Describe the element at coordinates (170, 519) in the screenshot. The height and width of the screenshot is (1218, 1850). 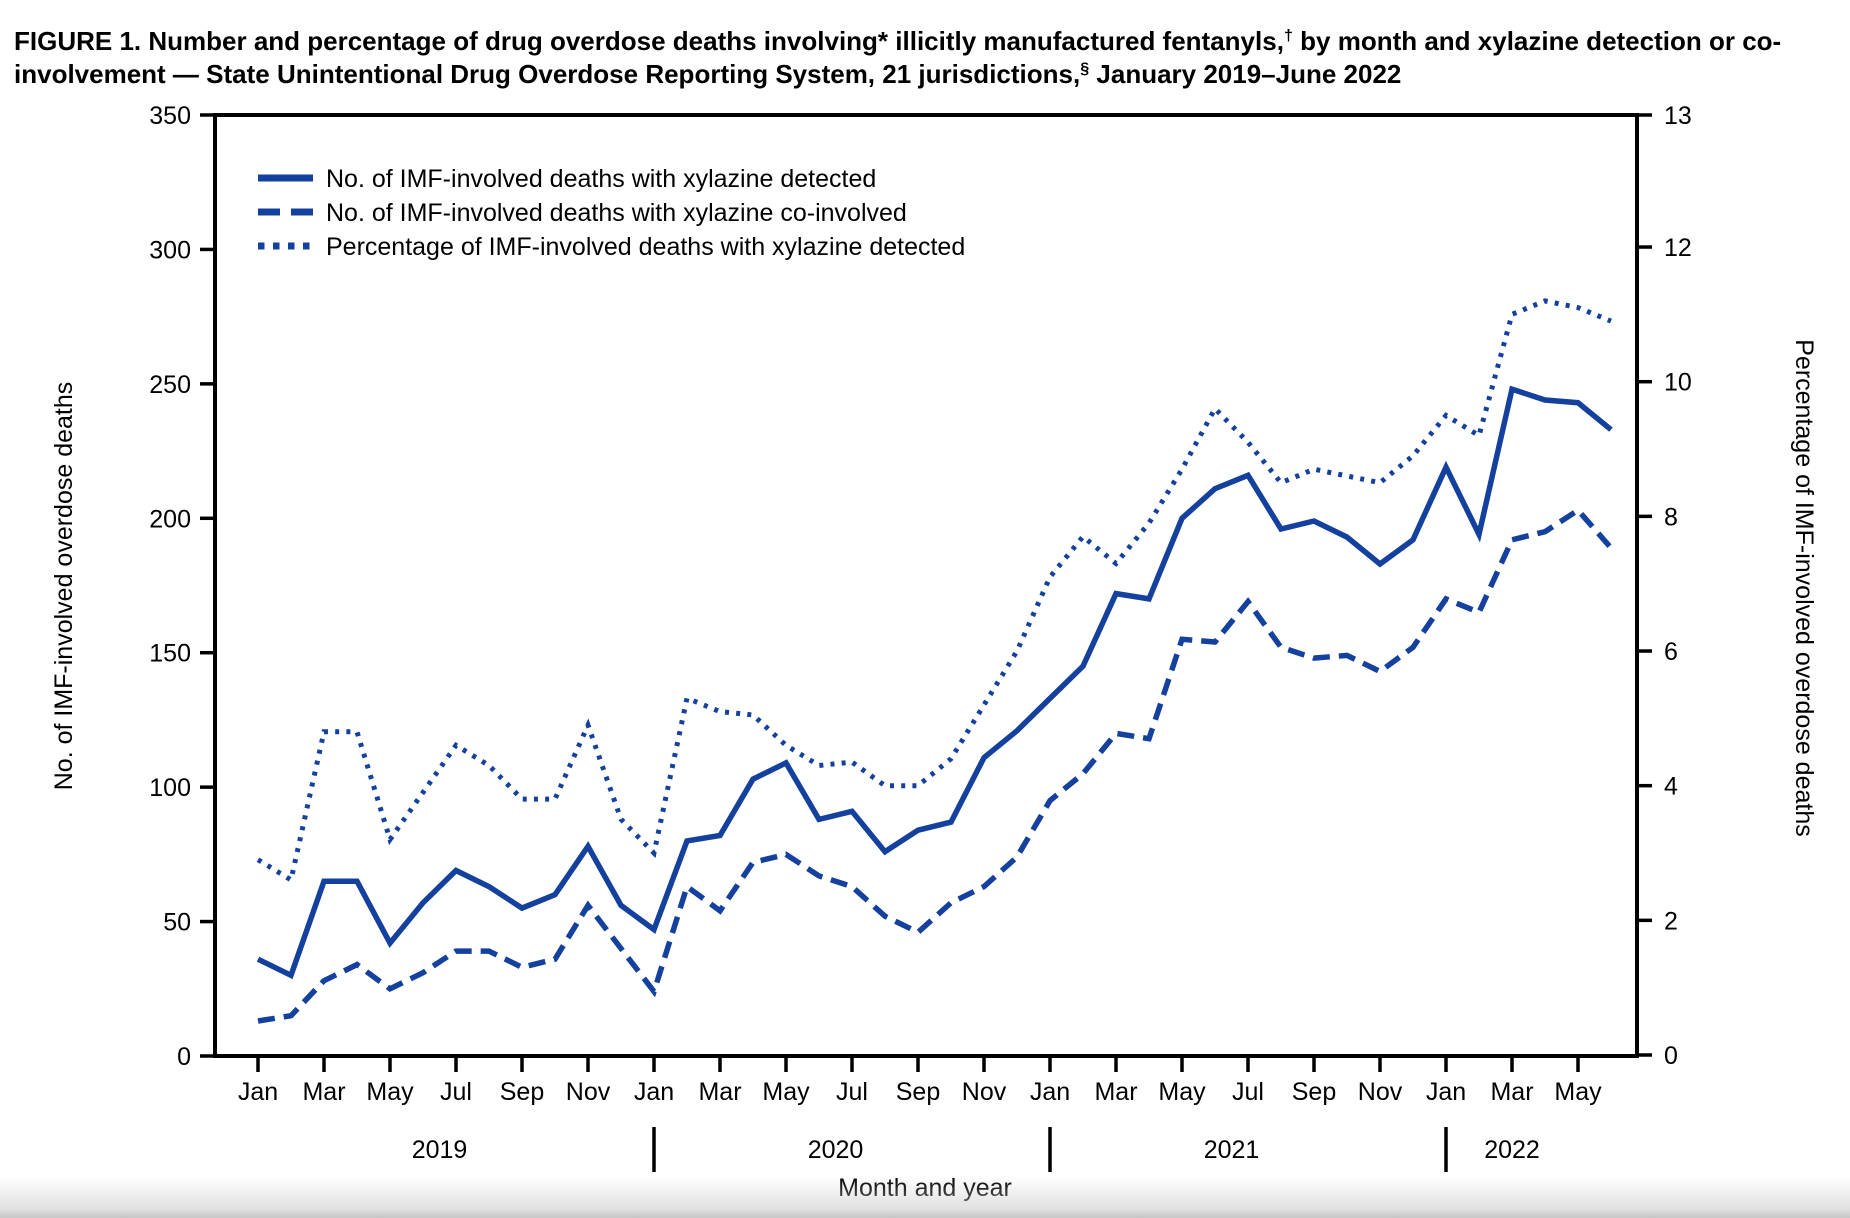
I see `y-left-tick-label: 200` at that location.